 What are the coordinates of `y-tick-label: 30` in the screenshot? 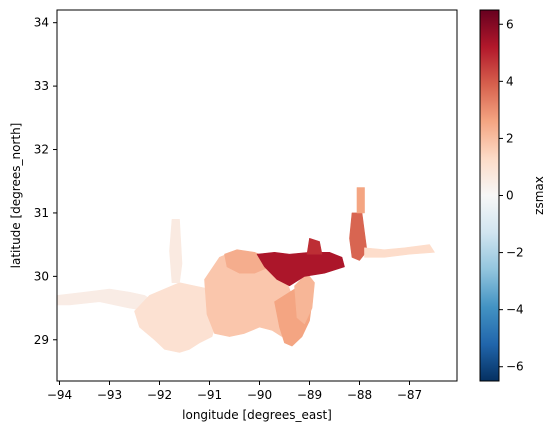 It's located at (41, 276).